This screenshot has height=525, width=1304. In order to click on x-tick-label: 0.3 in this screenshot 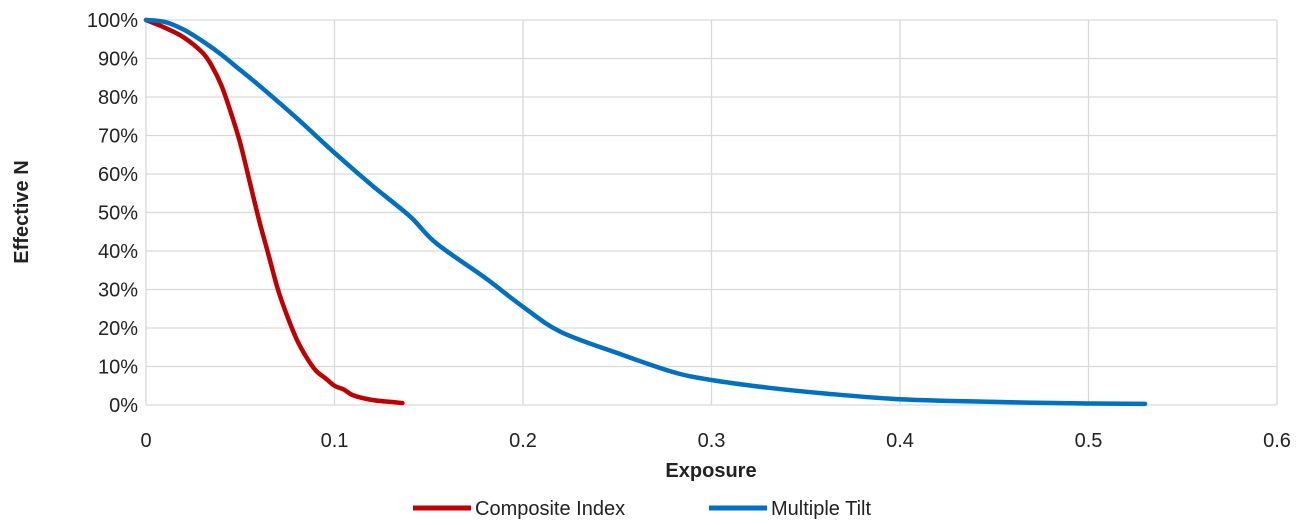, I will do `click(712, 441)`.